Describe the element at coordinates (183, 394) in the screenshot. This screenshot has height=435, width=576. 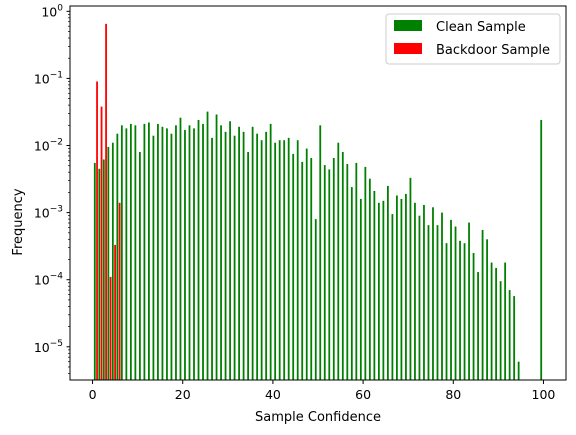
I see `x-tick-label: 20` at that location.